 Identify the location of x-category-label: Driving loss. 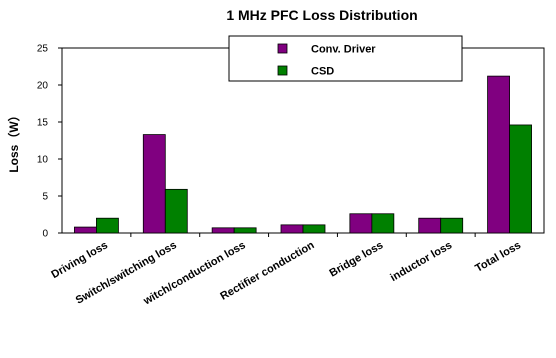
(79, 260).